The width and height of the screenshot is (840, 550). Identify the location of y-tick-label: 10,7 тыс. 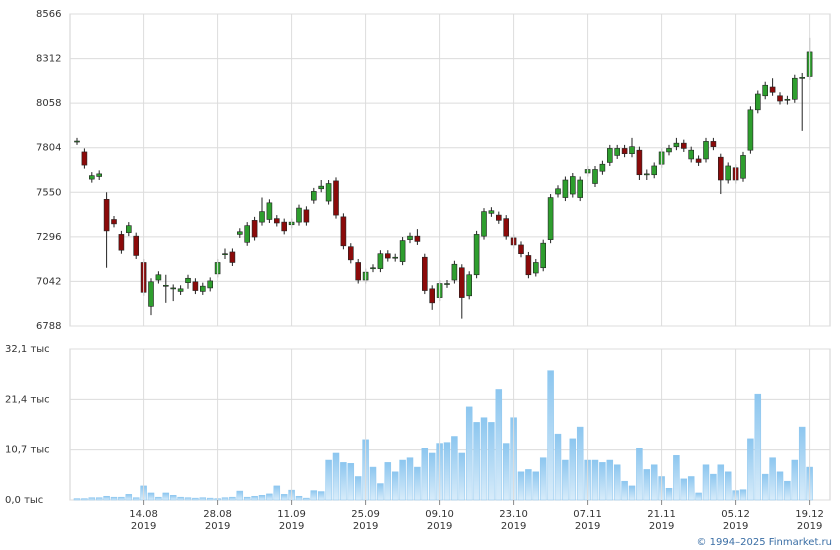
(27, 450).